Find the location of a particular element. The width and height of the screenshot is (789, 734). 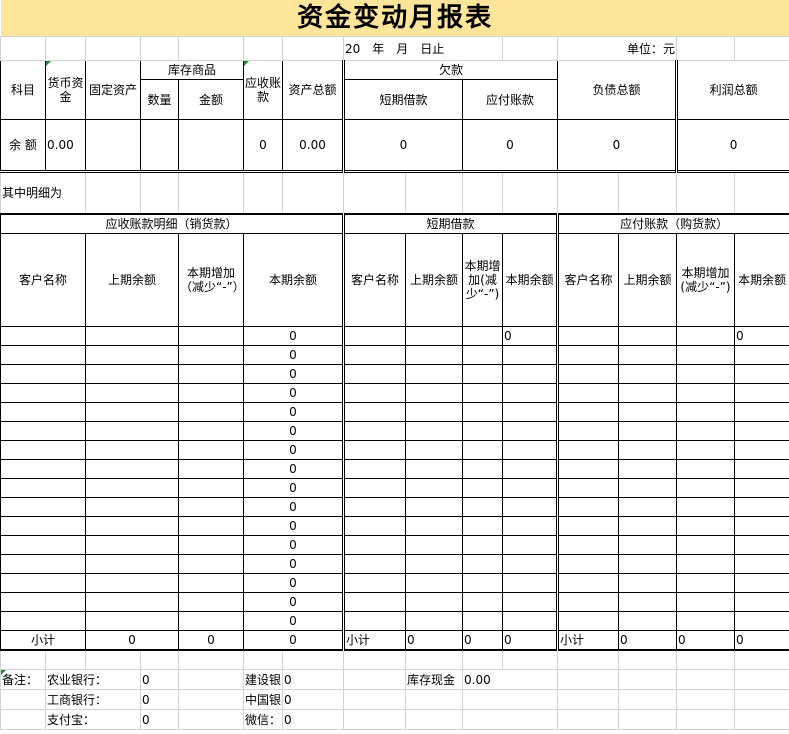

pay-col-change: 本期增加(减少“-”) is located at coordinates (705, 280).